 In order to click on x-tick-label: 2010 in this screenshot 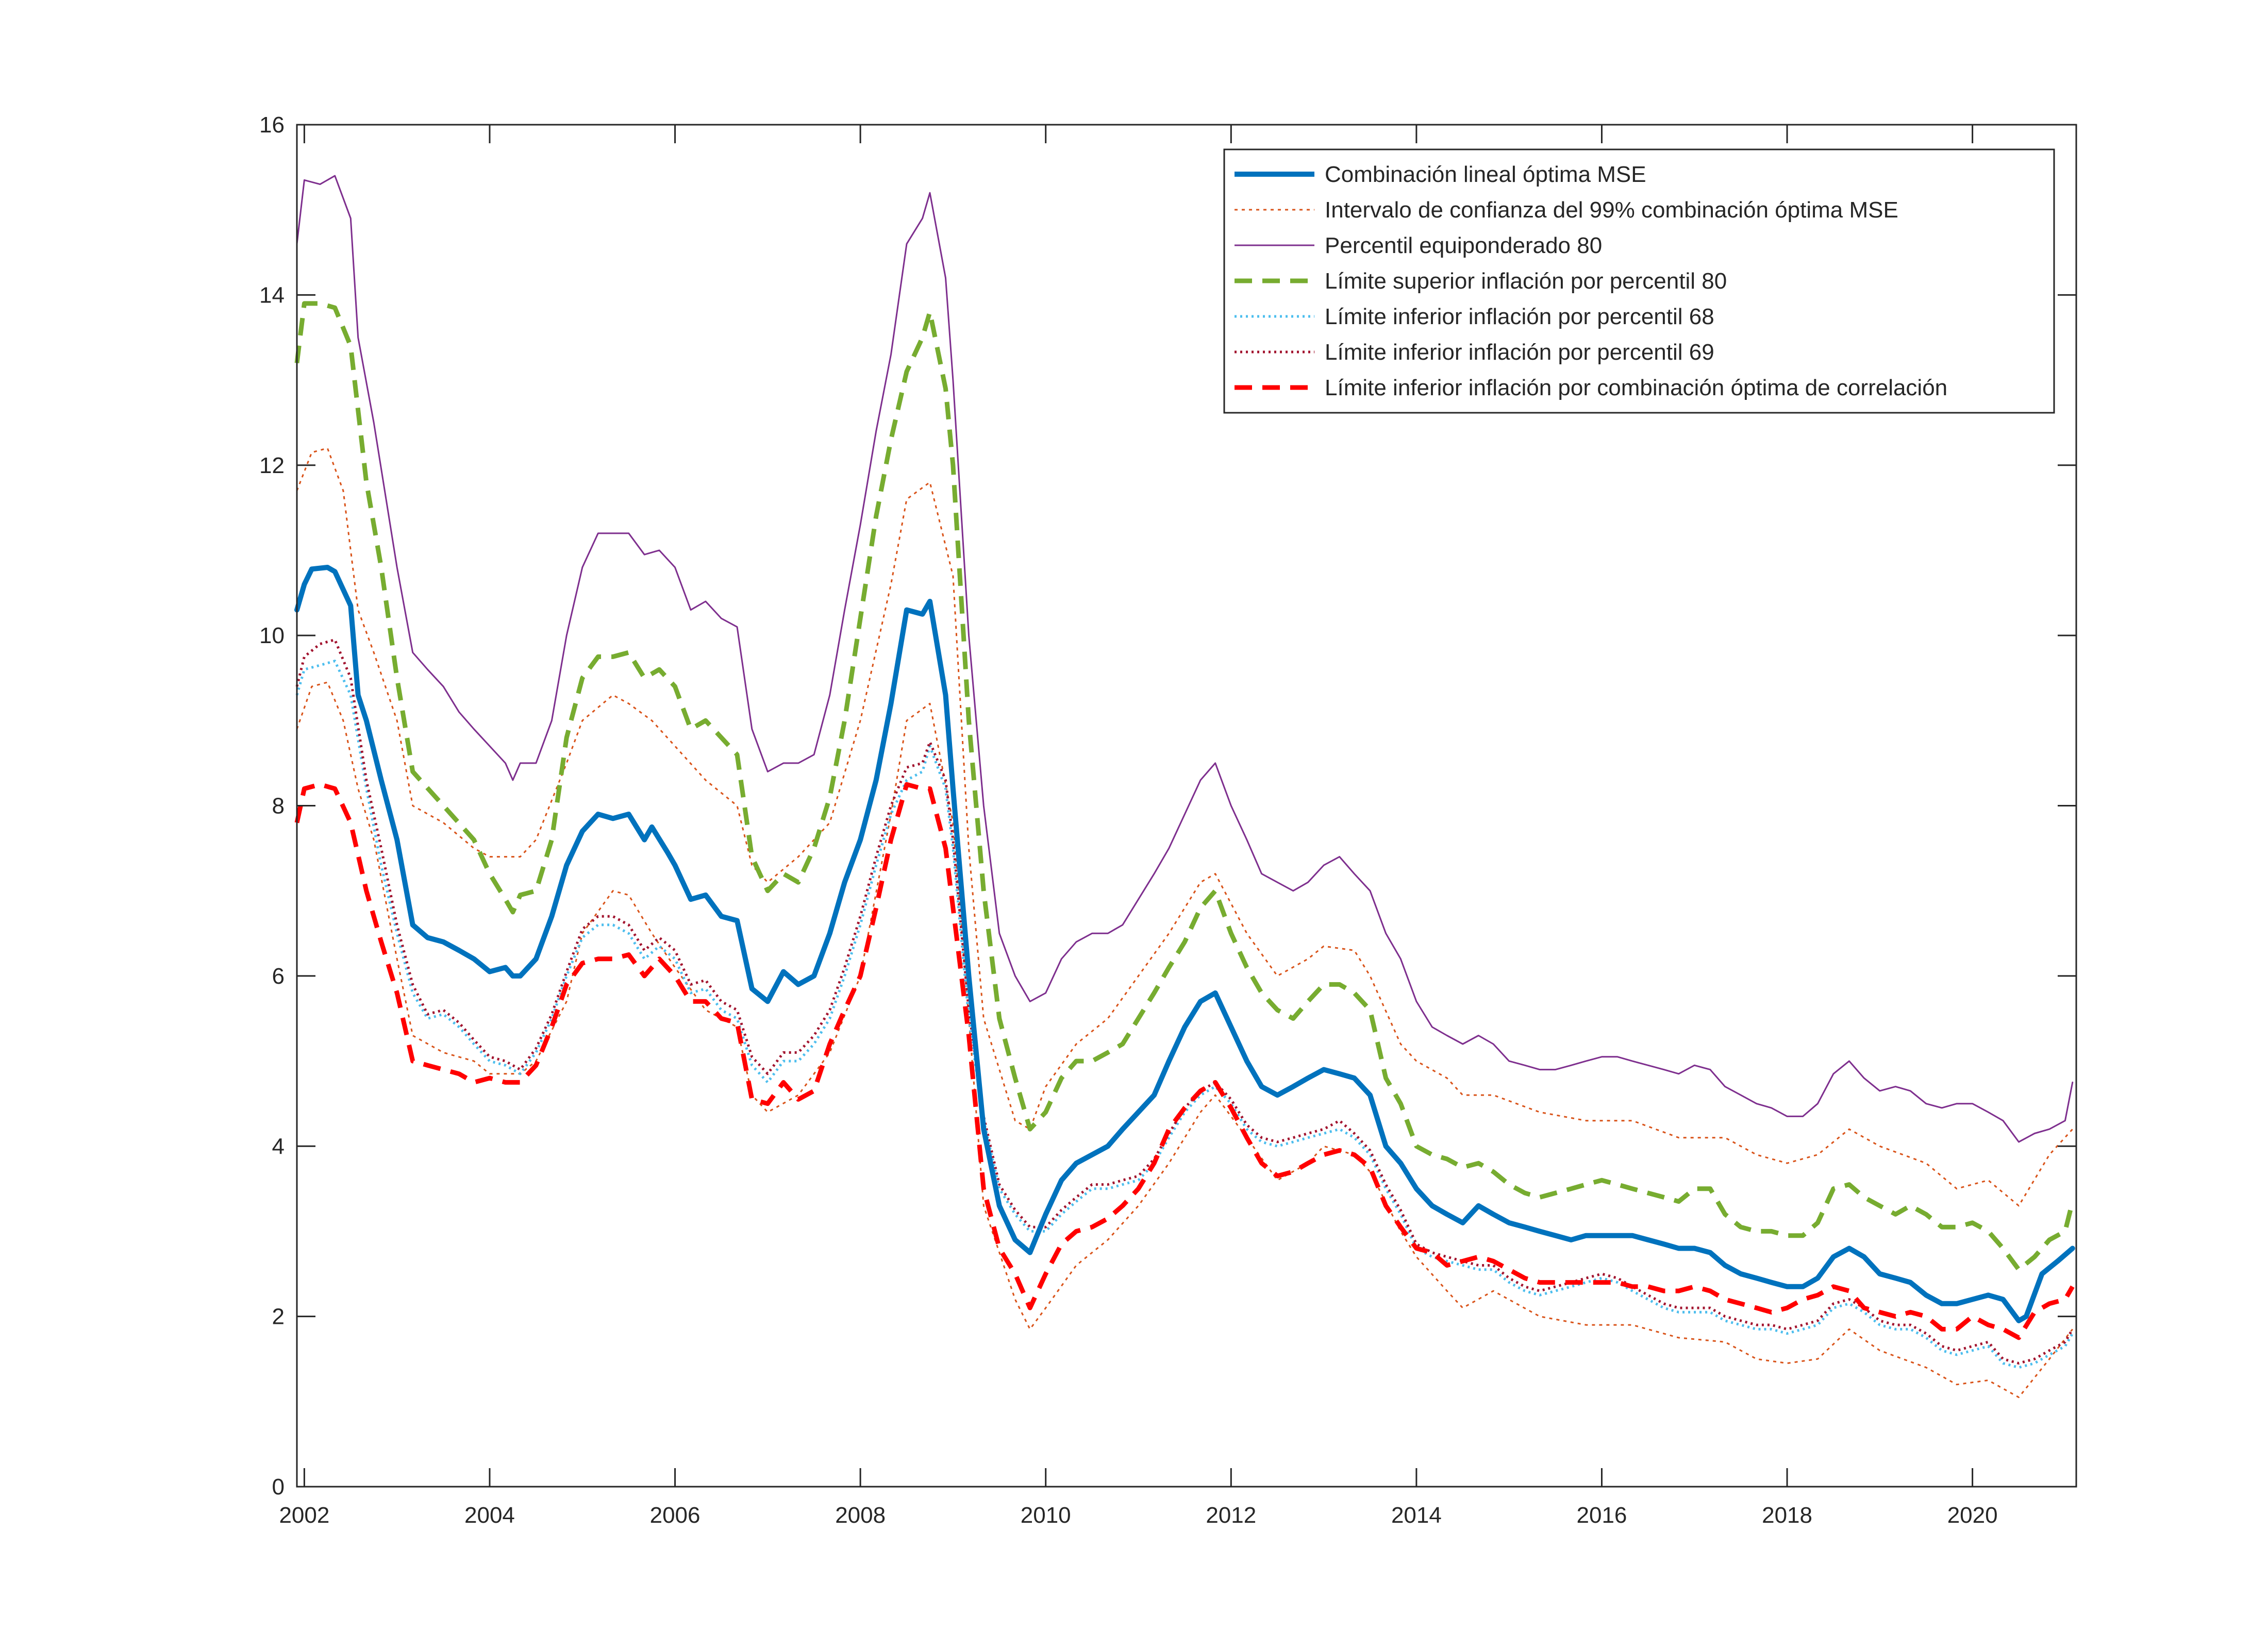, I will do `click(1046, 1515)`.